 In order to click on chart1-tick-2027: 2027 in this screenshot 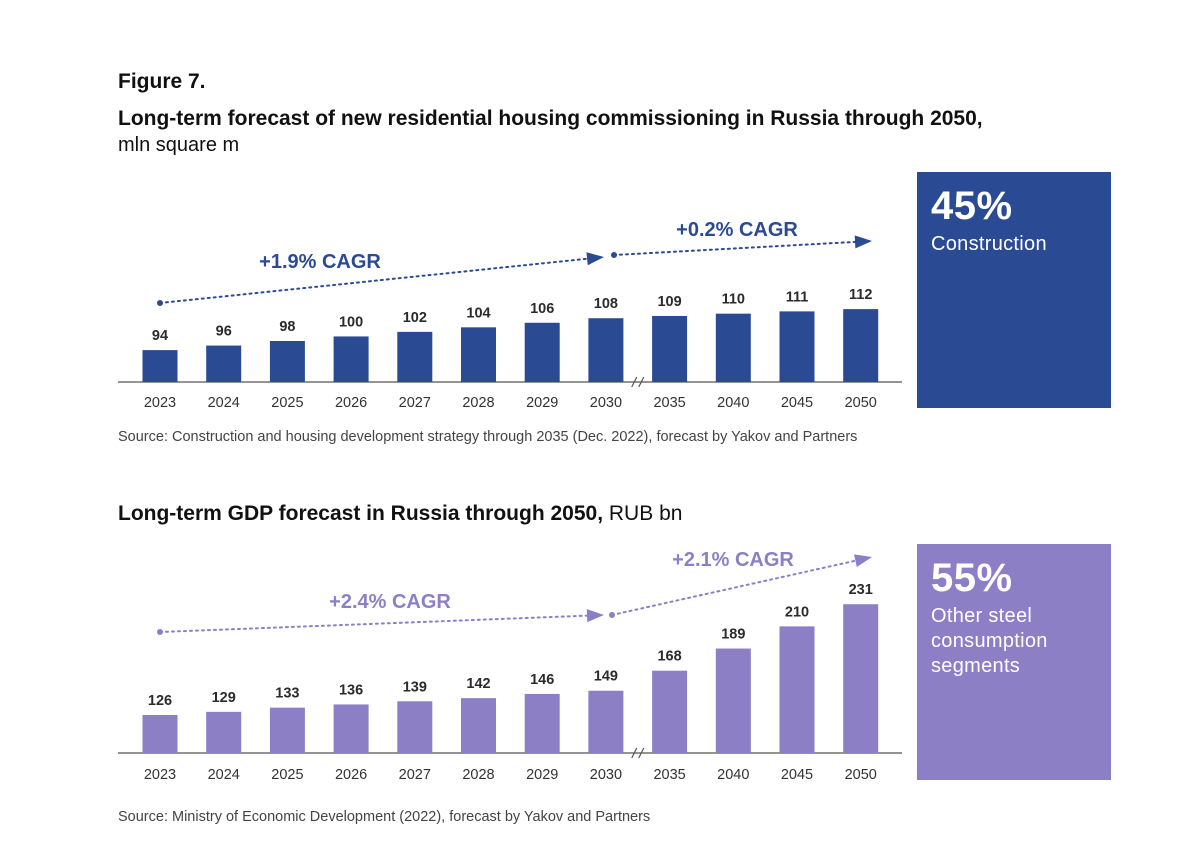, I will do `click(415, 403)`.